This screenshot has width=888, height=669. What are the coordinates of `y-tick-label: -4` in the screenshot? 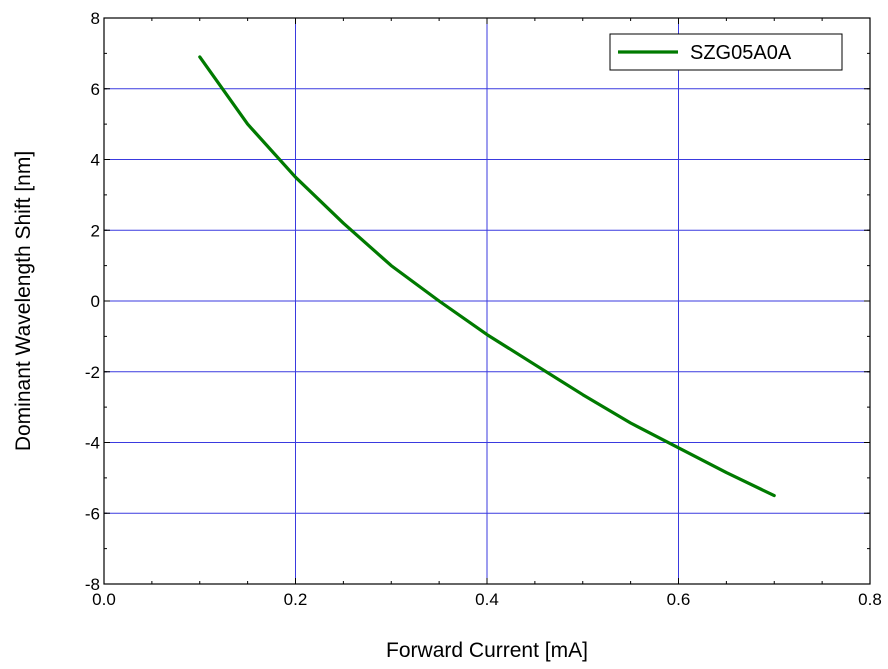 It's located at (92, 443).